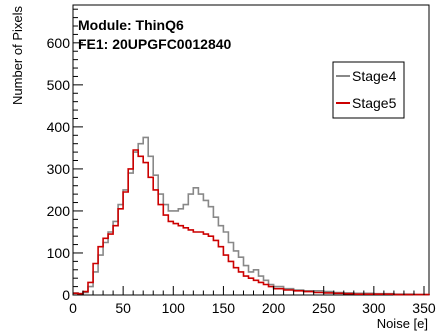 The height and width of the screenshot is (332, 436). Describe the element at coordinates (324, 308) in the screenshot. I see `x-tick-label: 250` at that location.